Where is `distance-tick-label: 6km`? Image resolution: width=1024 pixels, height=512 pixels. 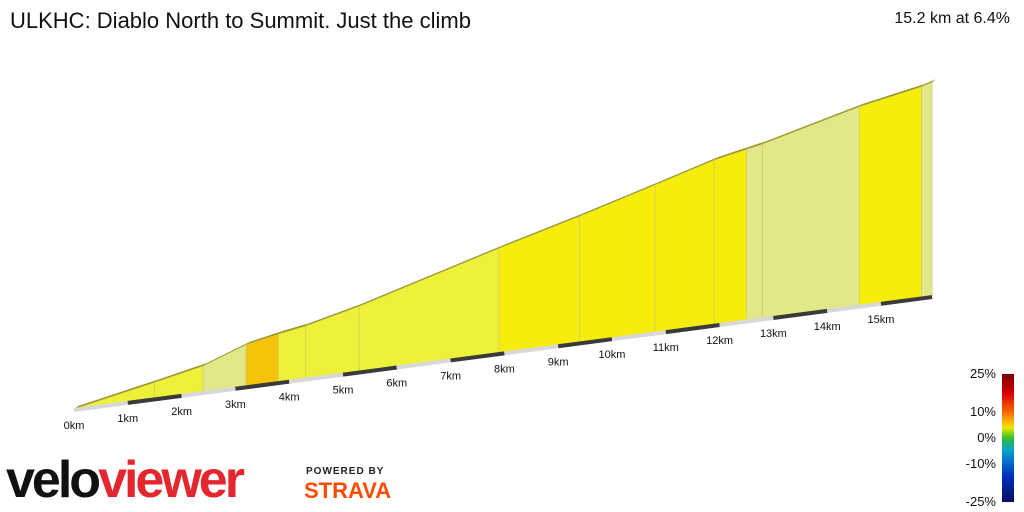
distance-tick-label: 6km is located at coordinates (396, 384).